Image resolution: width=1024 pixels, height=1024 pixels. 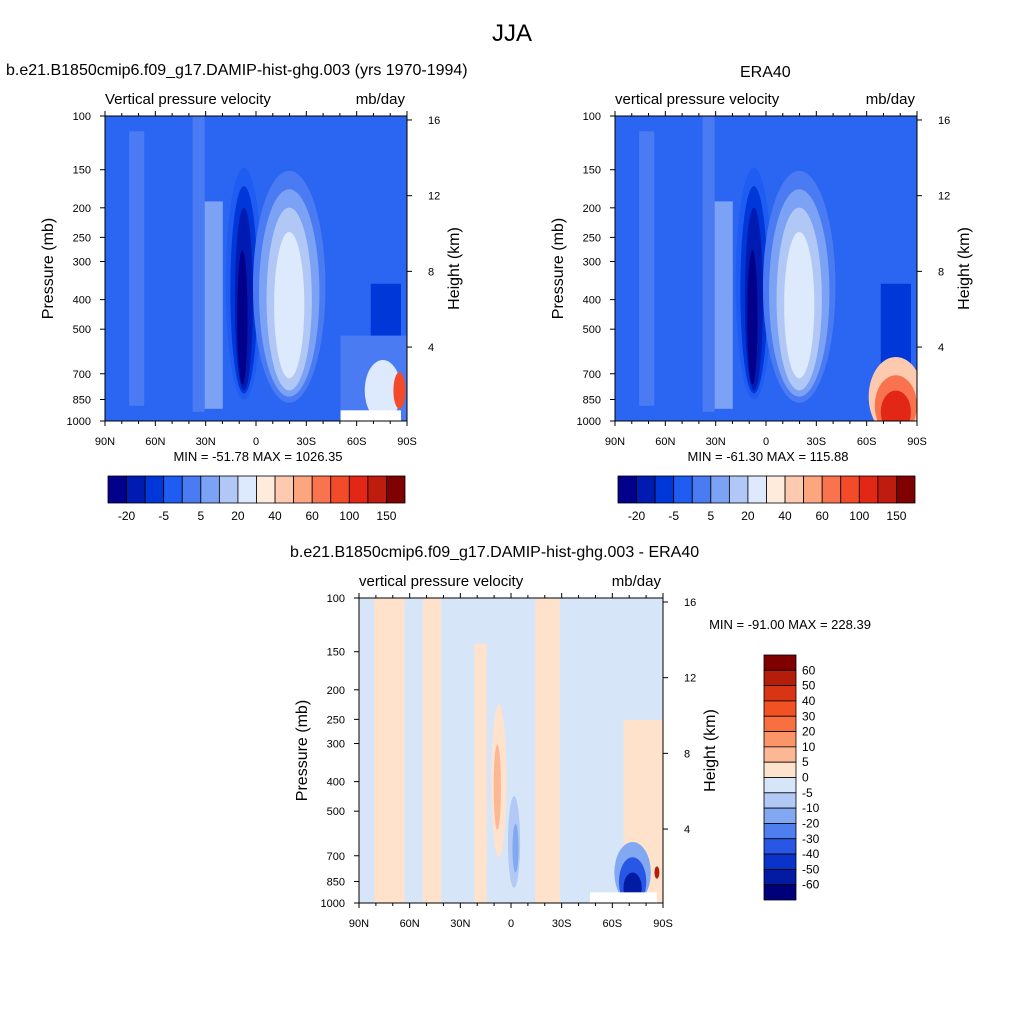 I want to click on colorbar-label: 150, so click(x=896, y=516).